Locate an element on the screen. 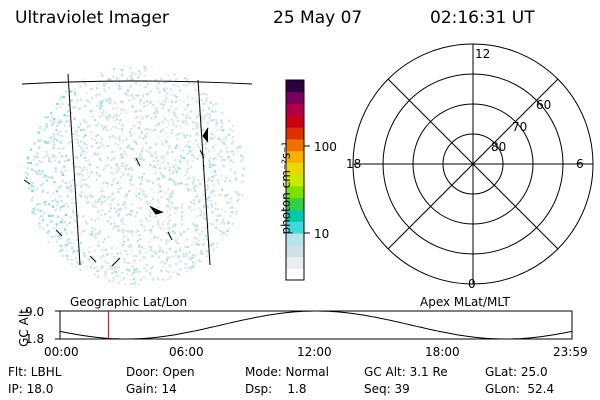  info-seq: Seq: 39 is located at coordinates (387, 389).